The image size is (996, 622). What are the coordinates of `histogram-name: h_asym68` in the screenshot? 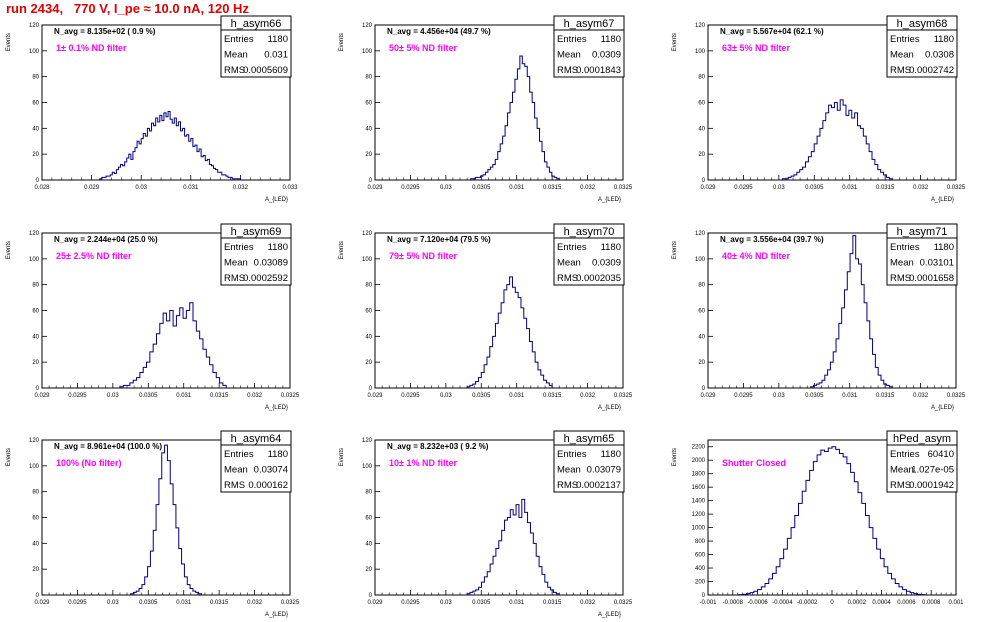 It's located at (922, 24).